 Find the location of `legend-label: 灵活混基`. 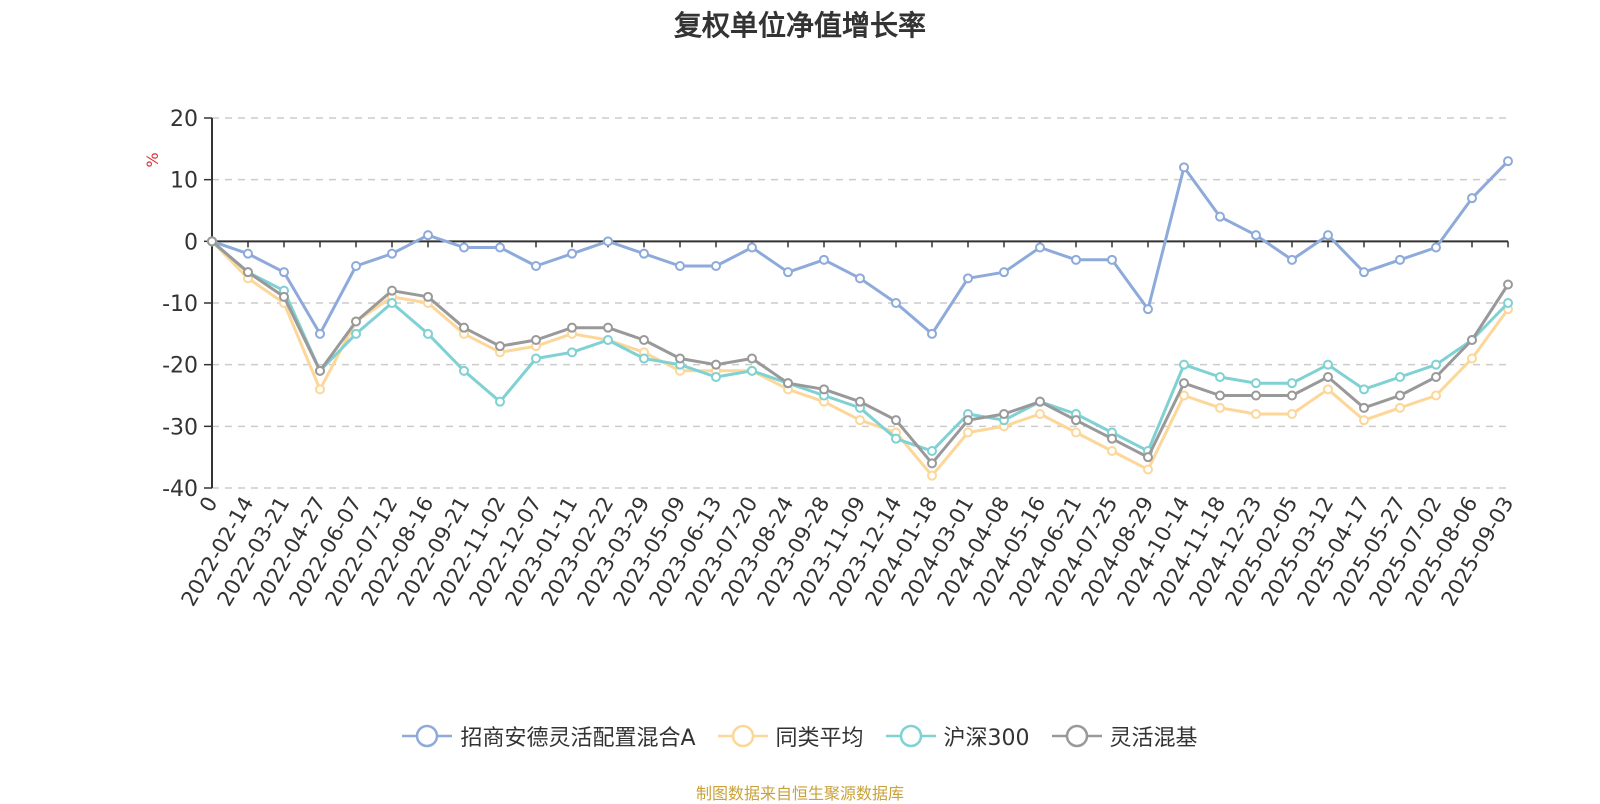

legend-label: 灵活混基 is located at coordinates (1153, 738).